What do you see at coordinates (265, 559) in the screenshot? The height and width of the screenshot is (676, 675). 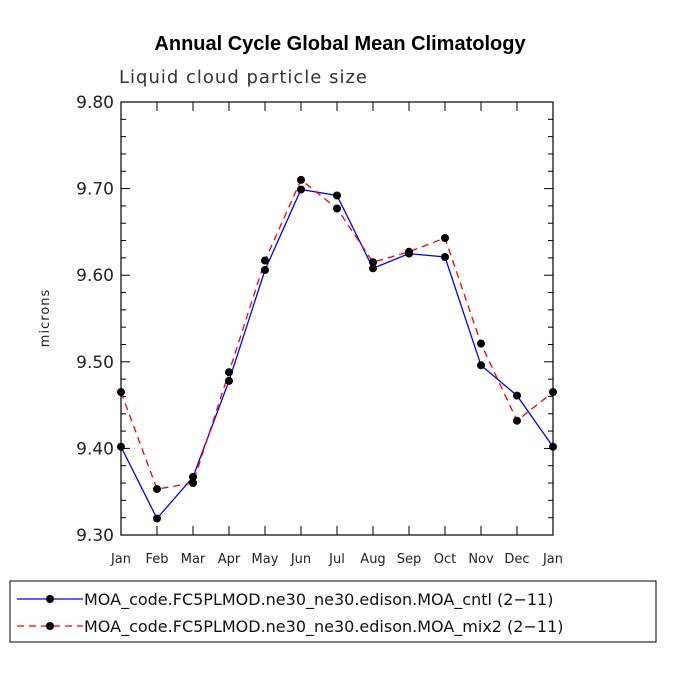 I see `x-tick-label: May` at bounding box center [265, 559].